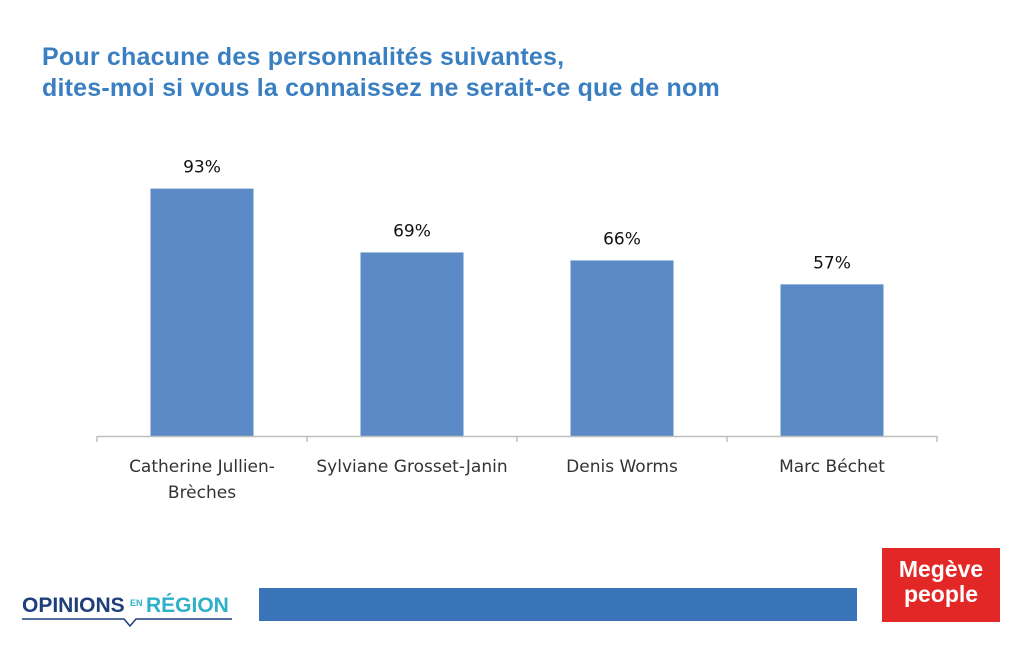 Image resolution: width=1024 pixels, height=647 pixels. What do you see at coordinates (622, 239) in the screenshot?
I see `data-label: 66%` at bounding box center [622, 239].